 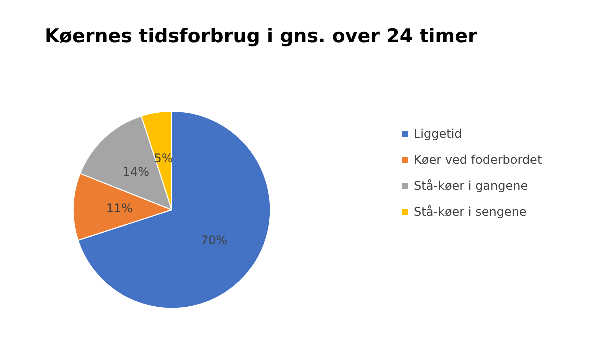 What do you see at coordinates (136, 171) in the screenshot?
I see `data-label: 14%` at bounding box center [136, 171].